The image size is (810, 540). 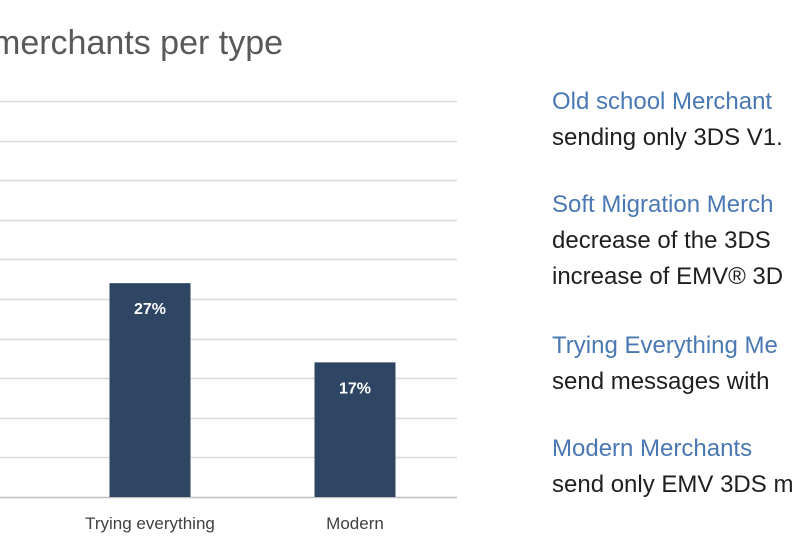 What do you see at coordinates (663, 204) in the screenshot?
I see `legend-heading: Soft Migration Merch` at bounding box center [663, 204].